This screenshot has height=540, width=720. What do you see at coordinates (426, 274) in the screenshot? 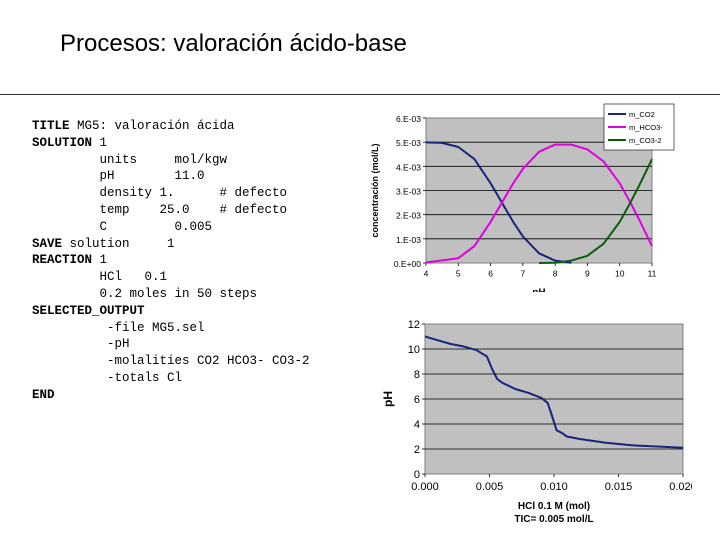
I see `x-tick-label: 4` at bounding box center [426, 274].